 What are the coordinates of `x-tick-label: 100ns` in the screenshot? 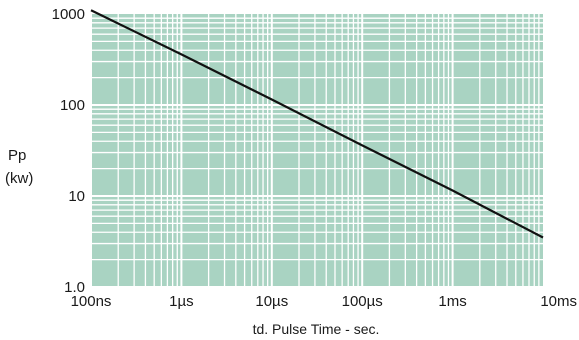 It's located at (91, 301).